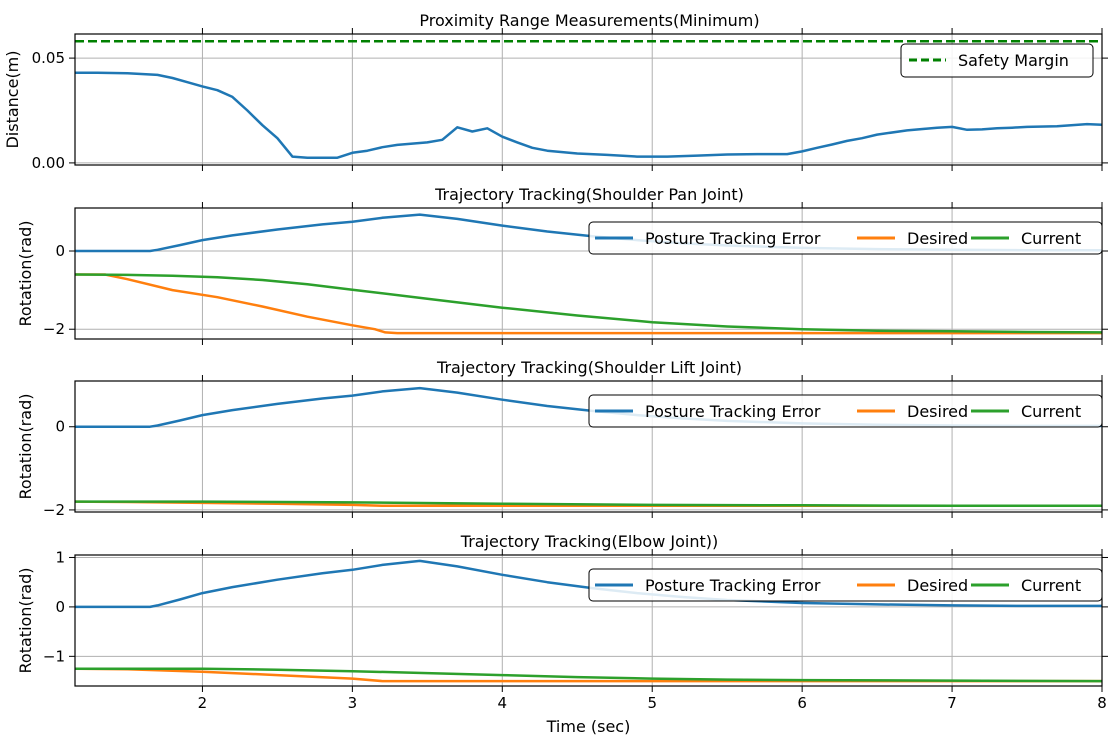 This screenshot has width=1113, height=737. Describe the element at coordinates (589, 194) in the screenshot. I see `subplot-title: Trajectory Tracking(Shoulder Pan Joint)` at that location.